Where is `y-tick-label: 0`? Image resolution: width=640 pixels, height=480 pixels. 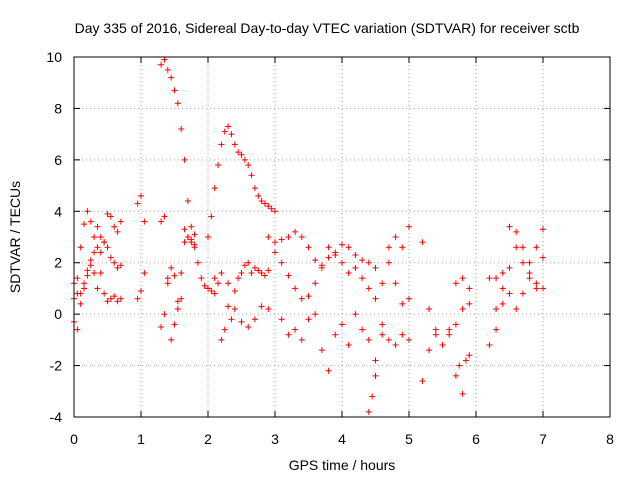 y-tick-label: 0 is located at coordinates (58, 314).